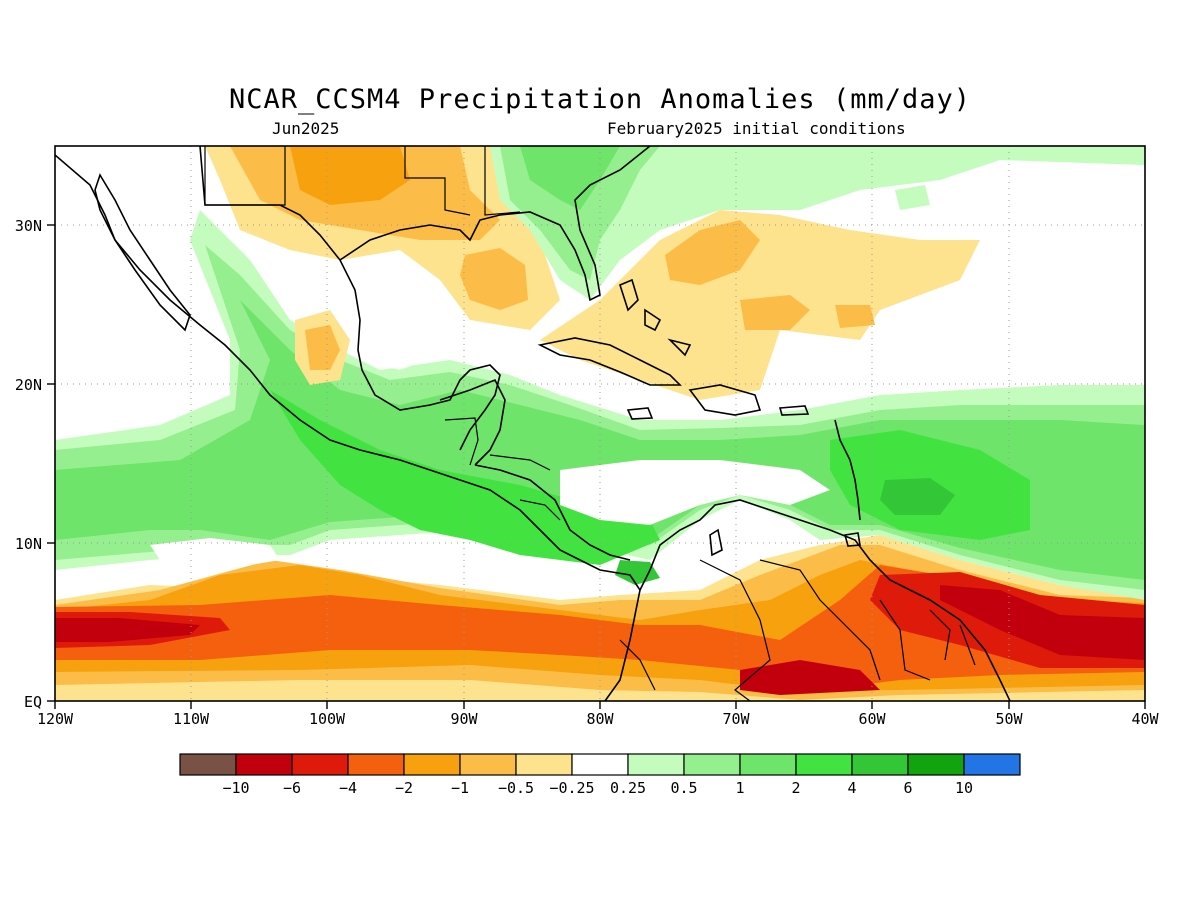  Describe the element at coordinates (322, 347) in the screenshot. I see `mexico-dry-l2` at that location.